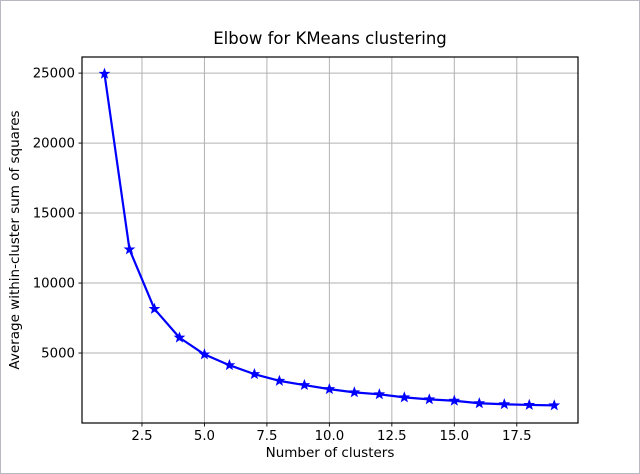 Image resolution: width=640 pixels, height=474 pixels. Describe the element at coordinates (204, 436) in the screenshot. I see `x-tick-label: 5.0` at that location.